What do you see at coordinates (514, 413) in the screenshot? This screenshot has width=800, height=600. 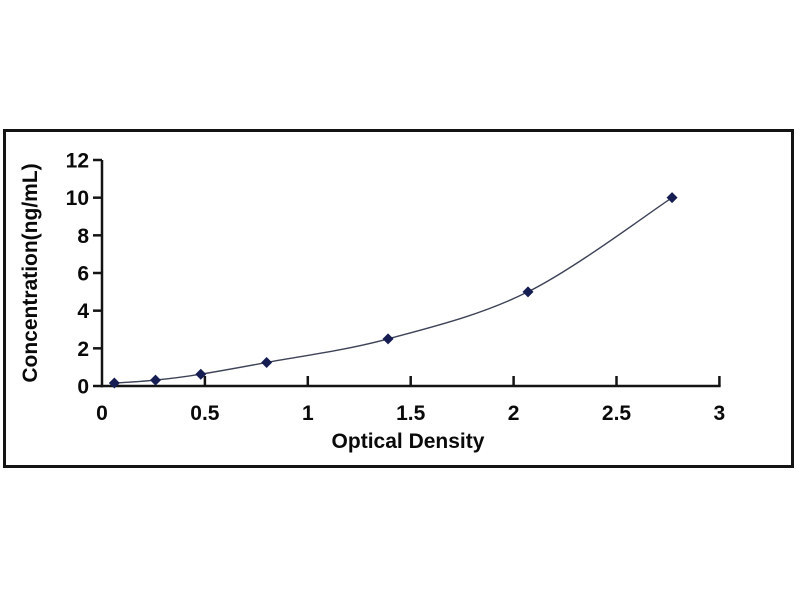 I see `x-tick-label: 2` at bounding box center [514, 413].